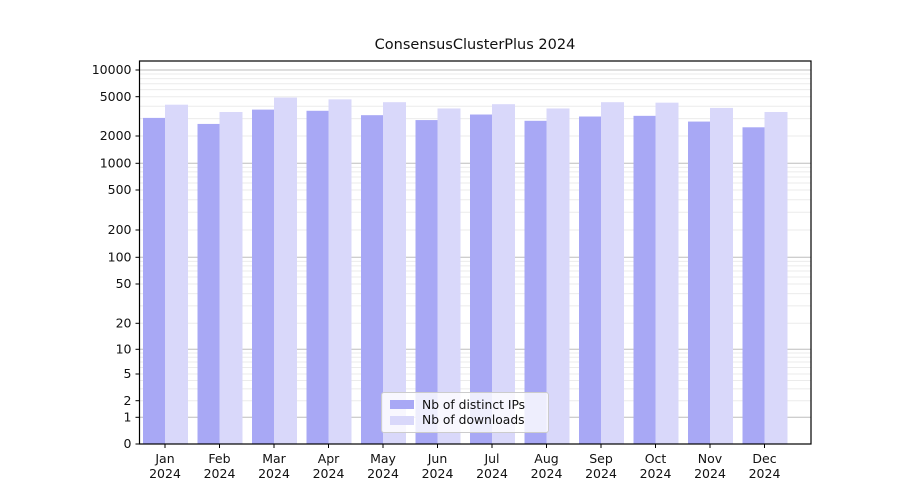 This screenshot has width=900, height=500. I want to click on x-tick-label-month: Mar, so click(274, 458).